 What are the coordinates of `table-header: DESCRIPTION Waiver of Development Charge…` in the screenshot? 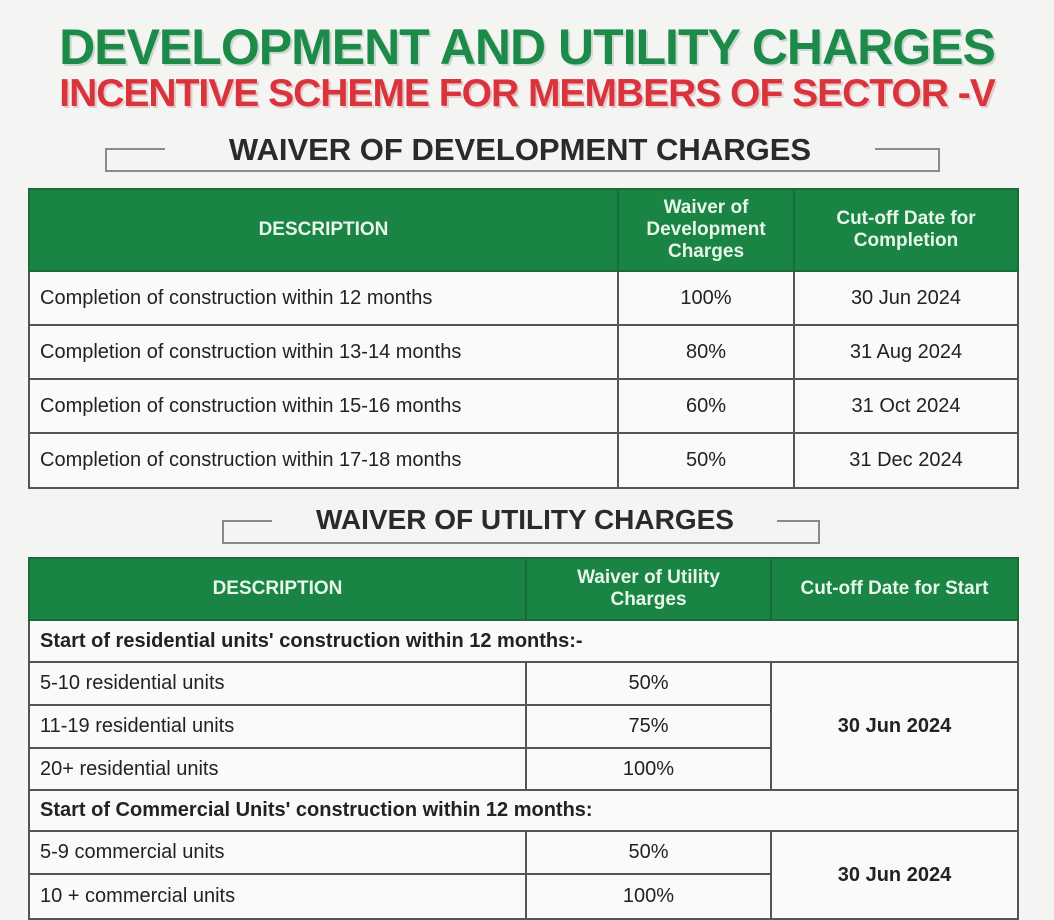 It's located at (523, 230).